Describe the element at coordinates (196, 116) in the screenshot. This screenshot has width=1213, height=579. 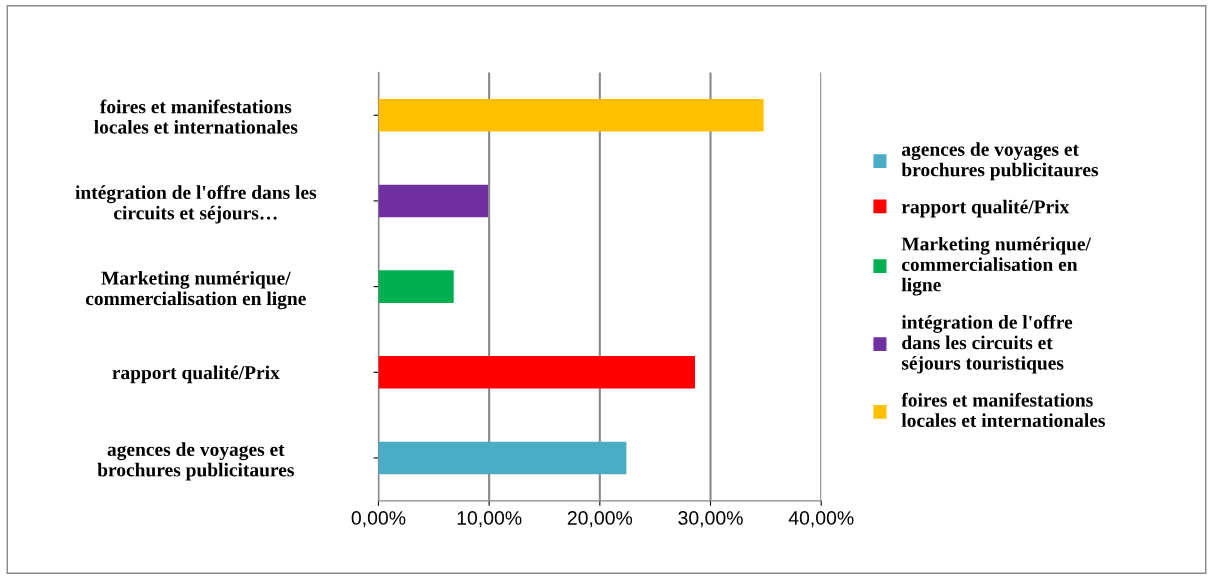
I see `y-tick-label: foires et manifestations locales et internationales` at that location.